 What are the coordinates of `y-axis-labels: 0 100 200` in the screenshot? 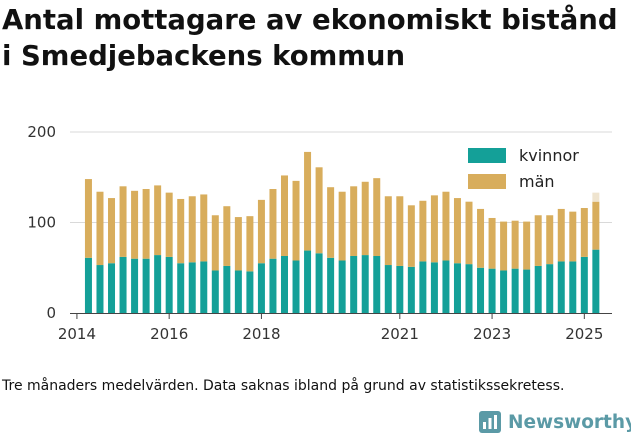 It's located at (41, 222).